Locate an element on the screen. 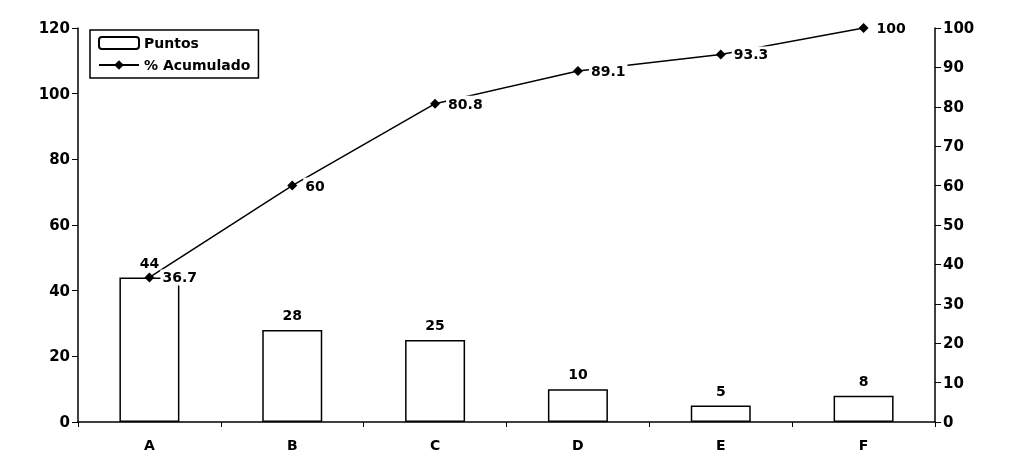  x-tick-label: D is located at coordinates (578, 445).